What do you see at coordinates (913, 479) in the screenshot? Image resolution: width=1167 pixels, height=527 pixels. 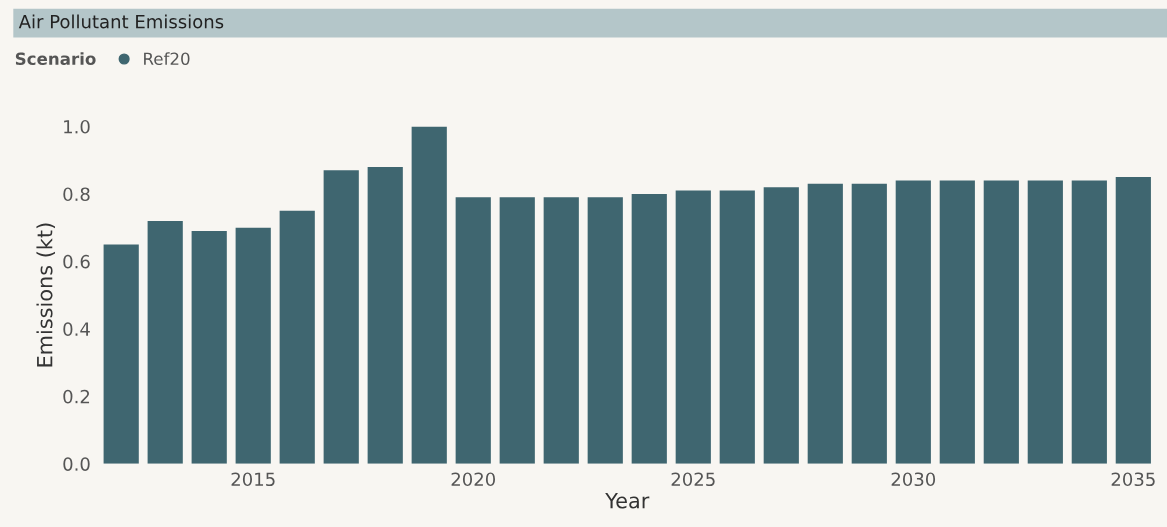 I see `x-tick-label: 2030` at bounding box center [913, 479].